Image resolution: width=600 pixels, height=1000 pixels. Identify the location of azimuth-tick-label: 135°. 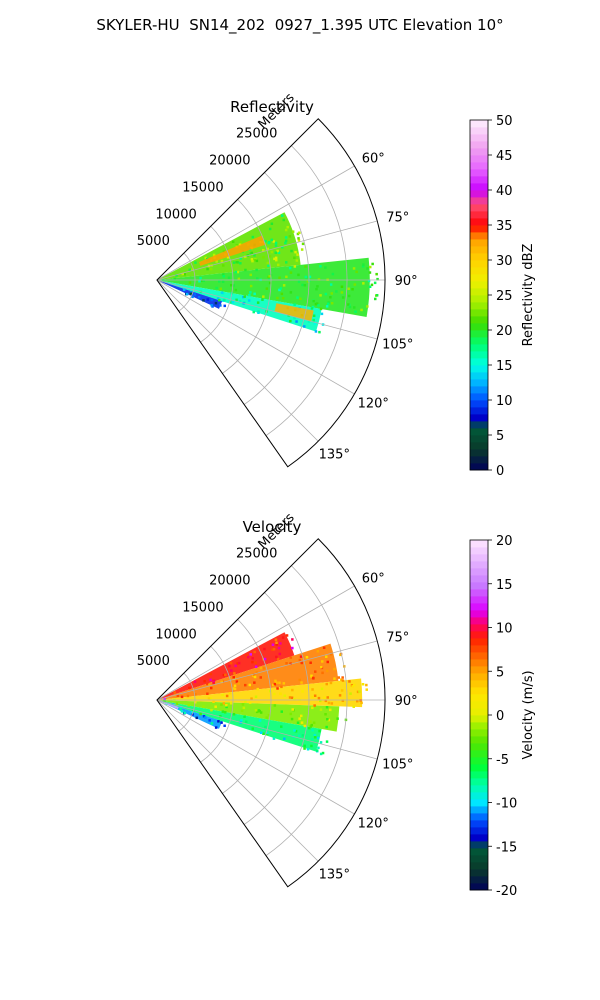
(334, 454).